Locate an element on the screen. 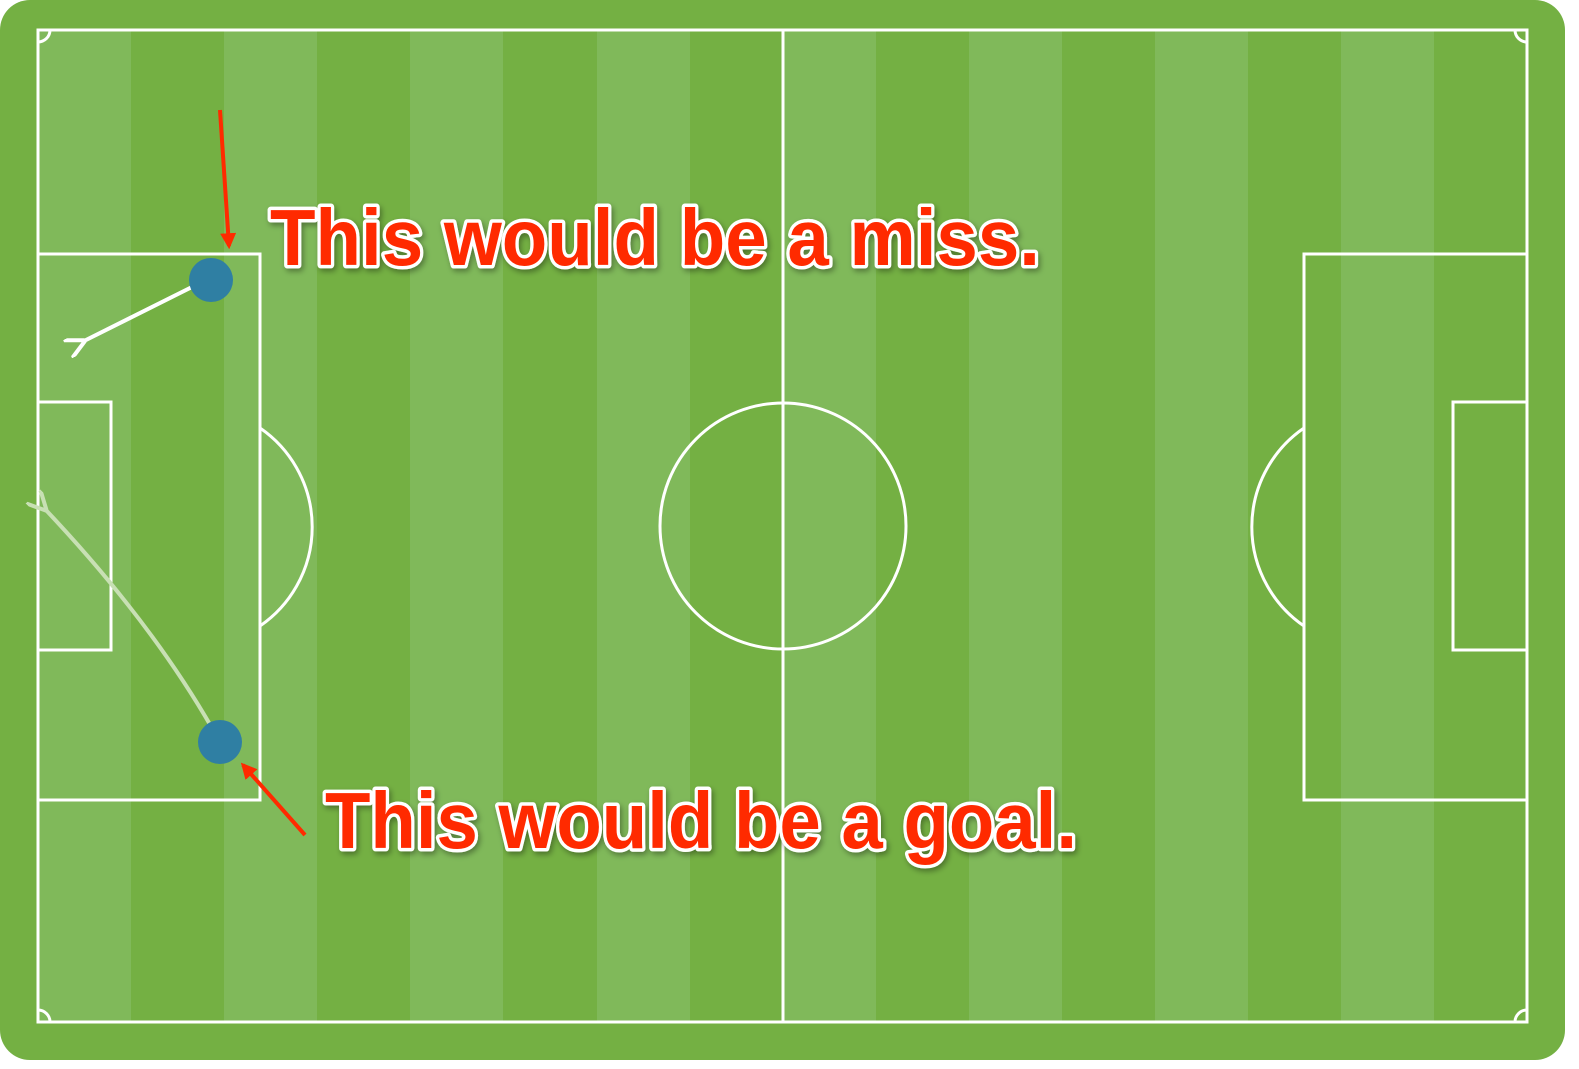  annotation: This would be a miss. is located at coordinates (655, 237).